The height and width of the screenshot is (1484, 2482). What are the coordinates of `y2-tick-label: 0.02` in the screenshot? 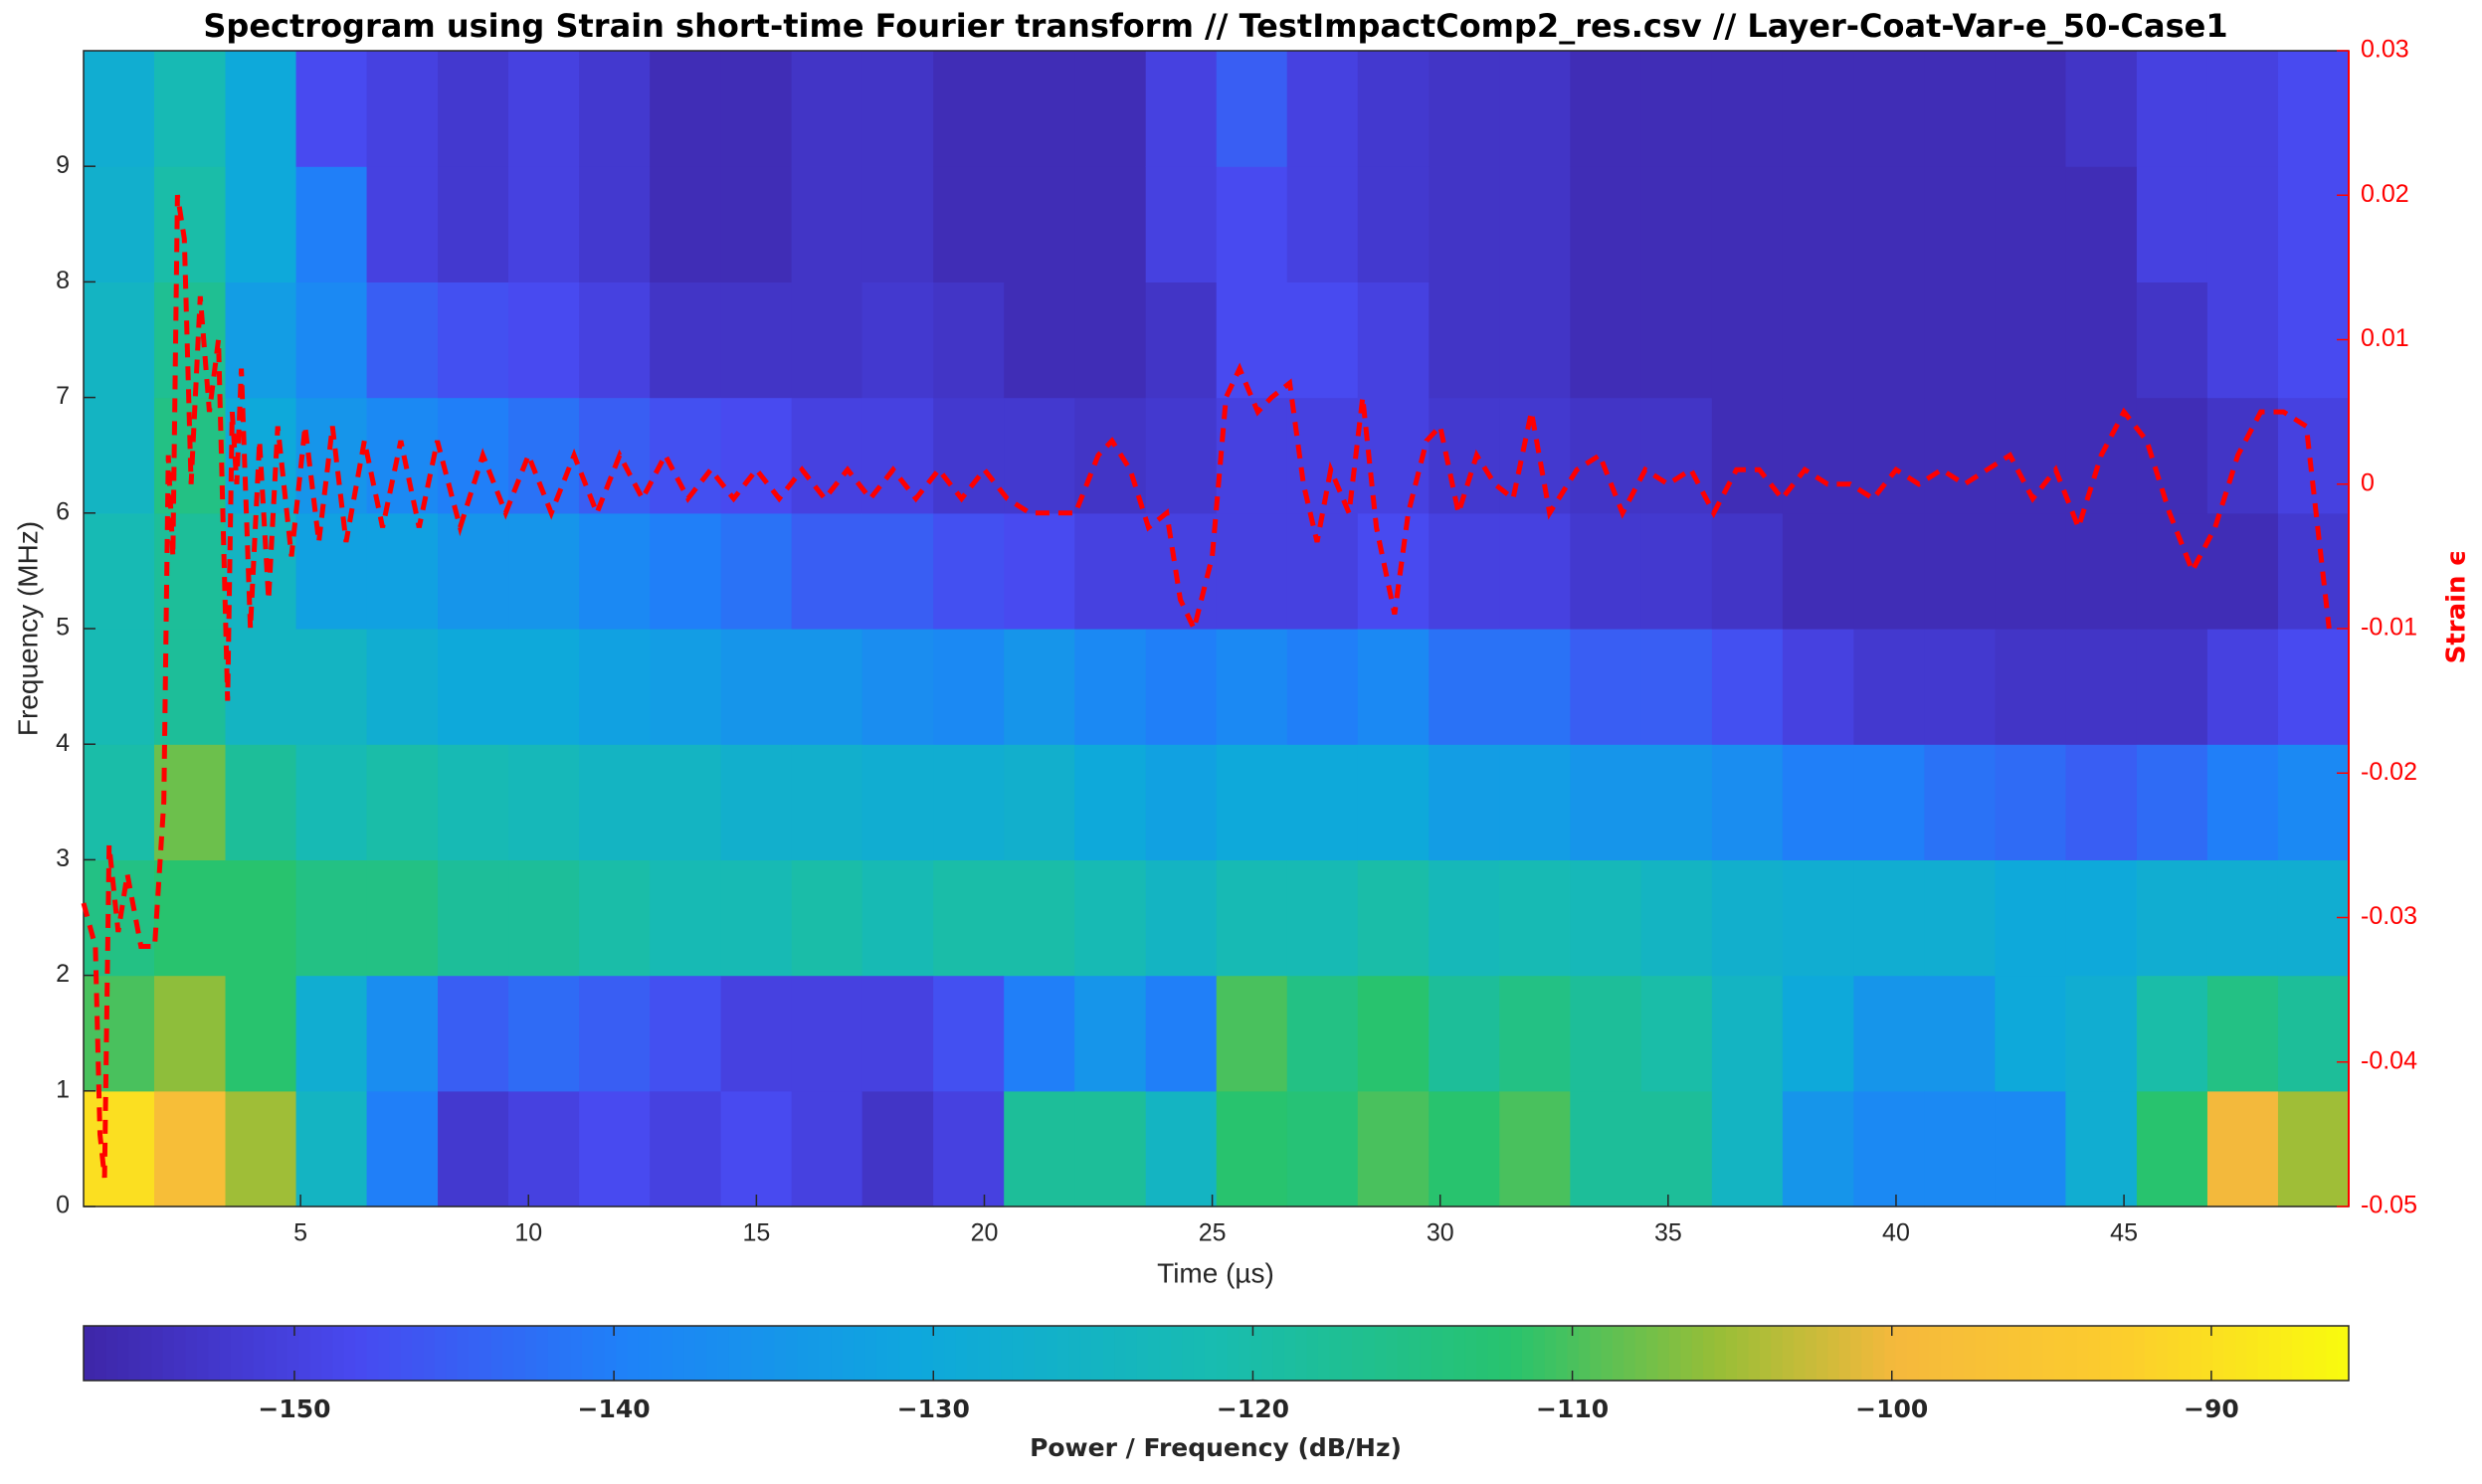 It's located at (2385, 194).